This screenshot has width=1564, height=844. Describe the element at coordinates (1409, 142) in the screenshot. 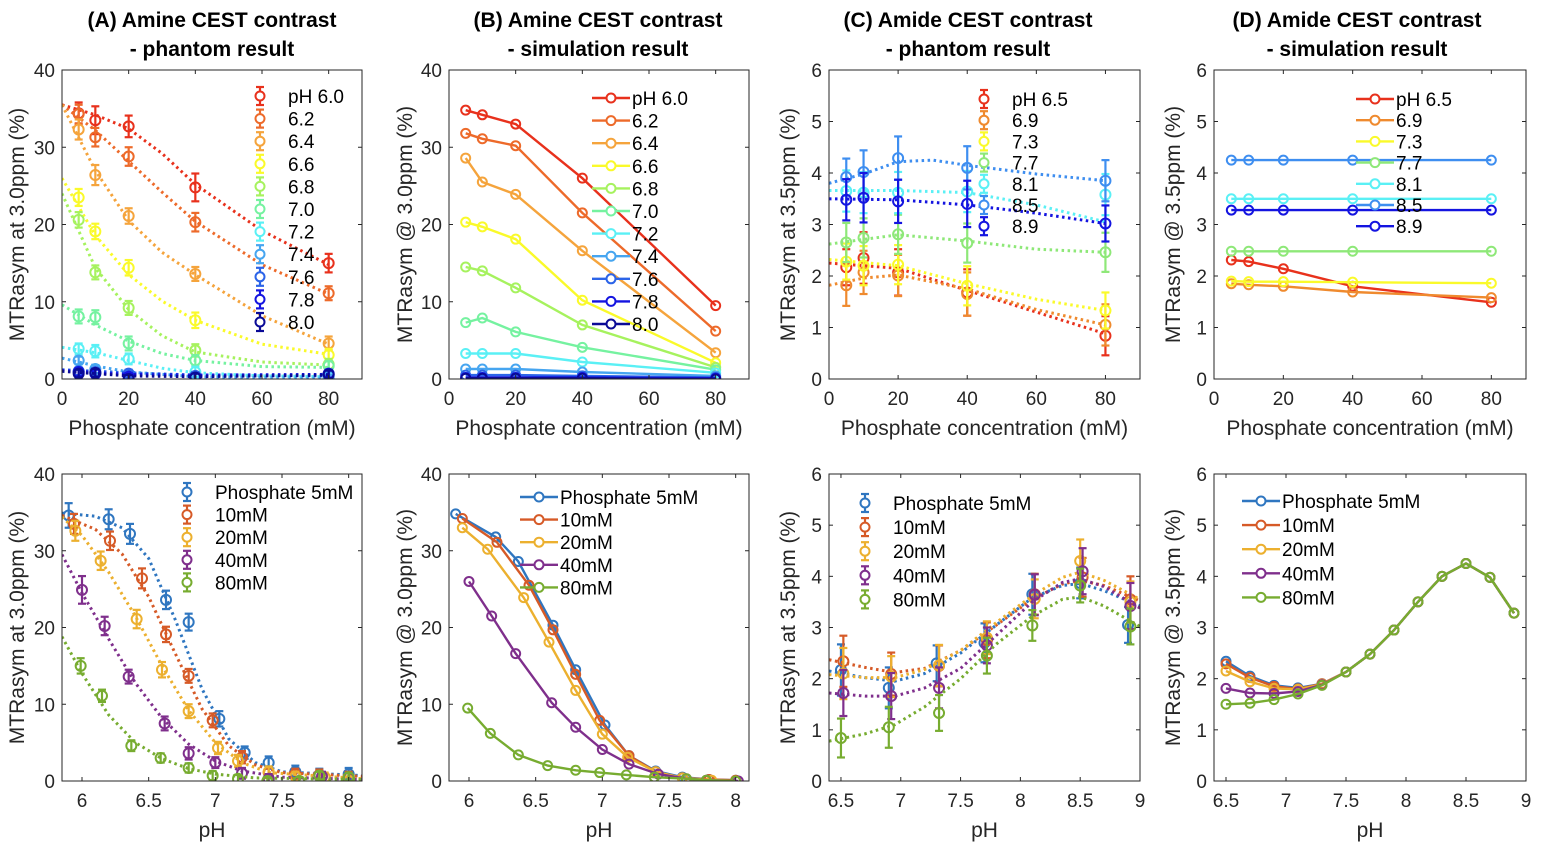

I see `legend-label: 7.3` at that location.